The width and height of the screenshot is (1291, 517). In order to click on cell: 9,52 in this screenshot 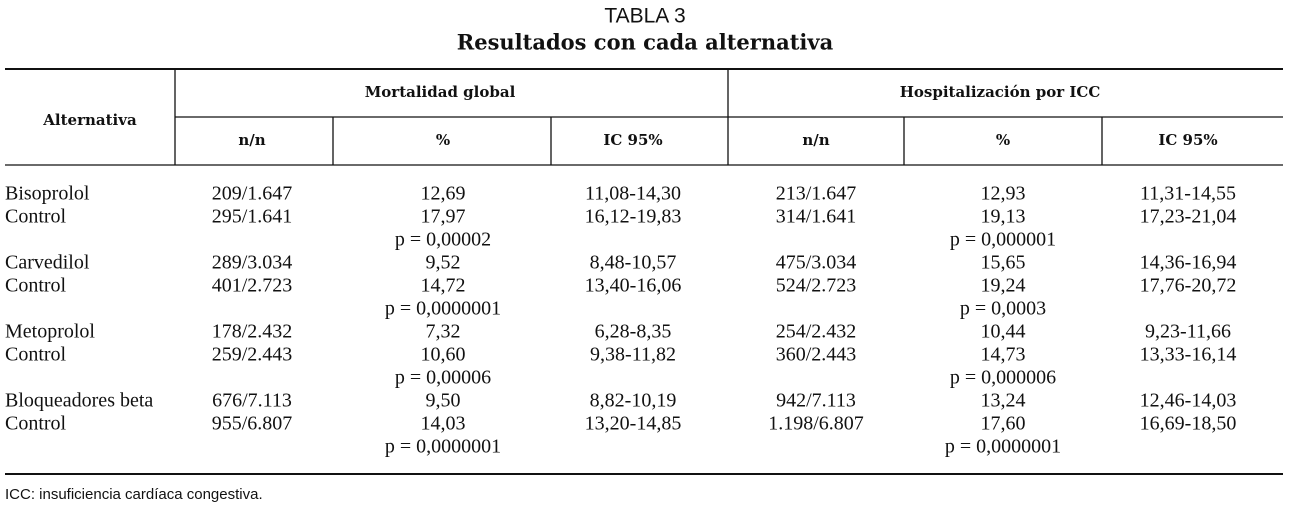, I will do `click(443, 263)`.